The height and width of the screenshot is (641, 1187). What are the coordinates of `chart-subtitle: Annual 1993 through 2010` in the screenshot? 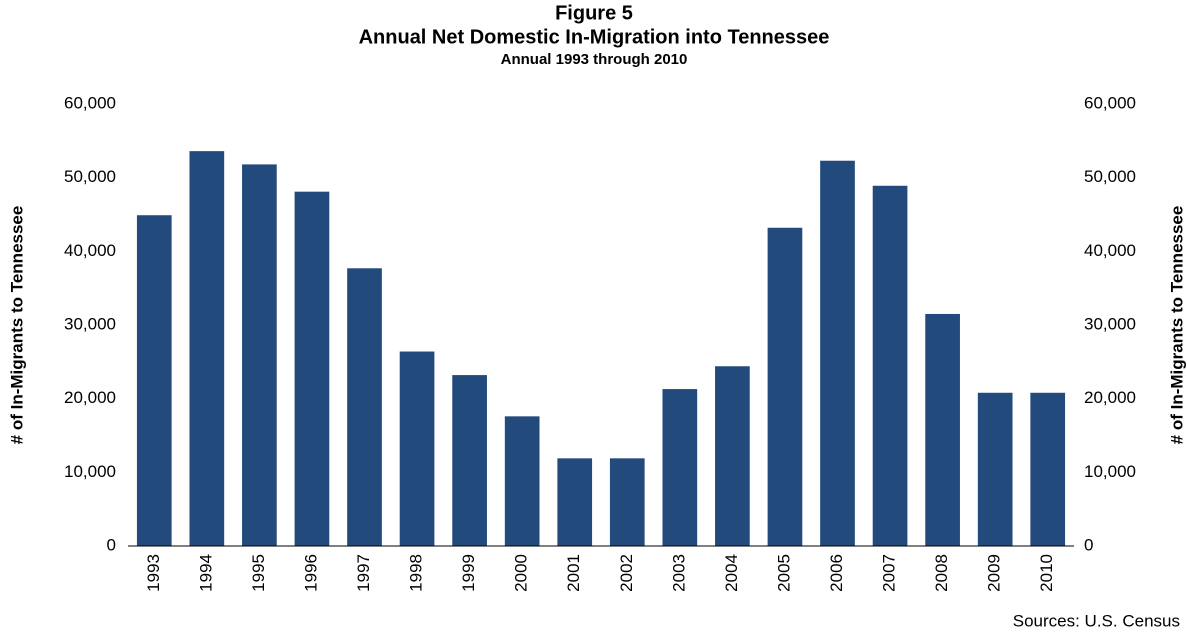 It's located at (594, 59).